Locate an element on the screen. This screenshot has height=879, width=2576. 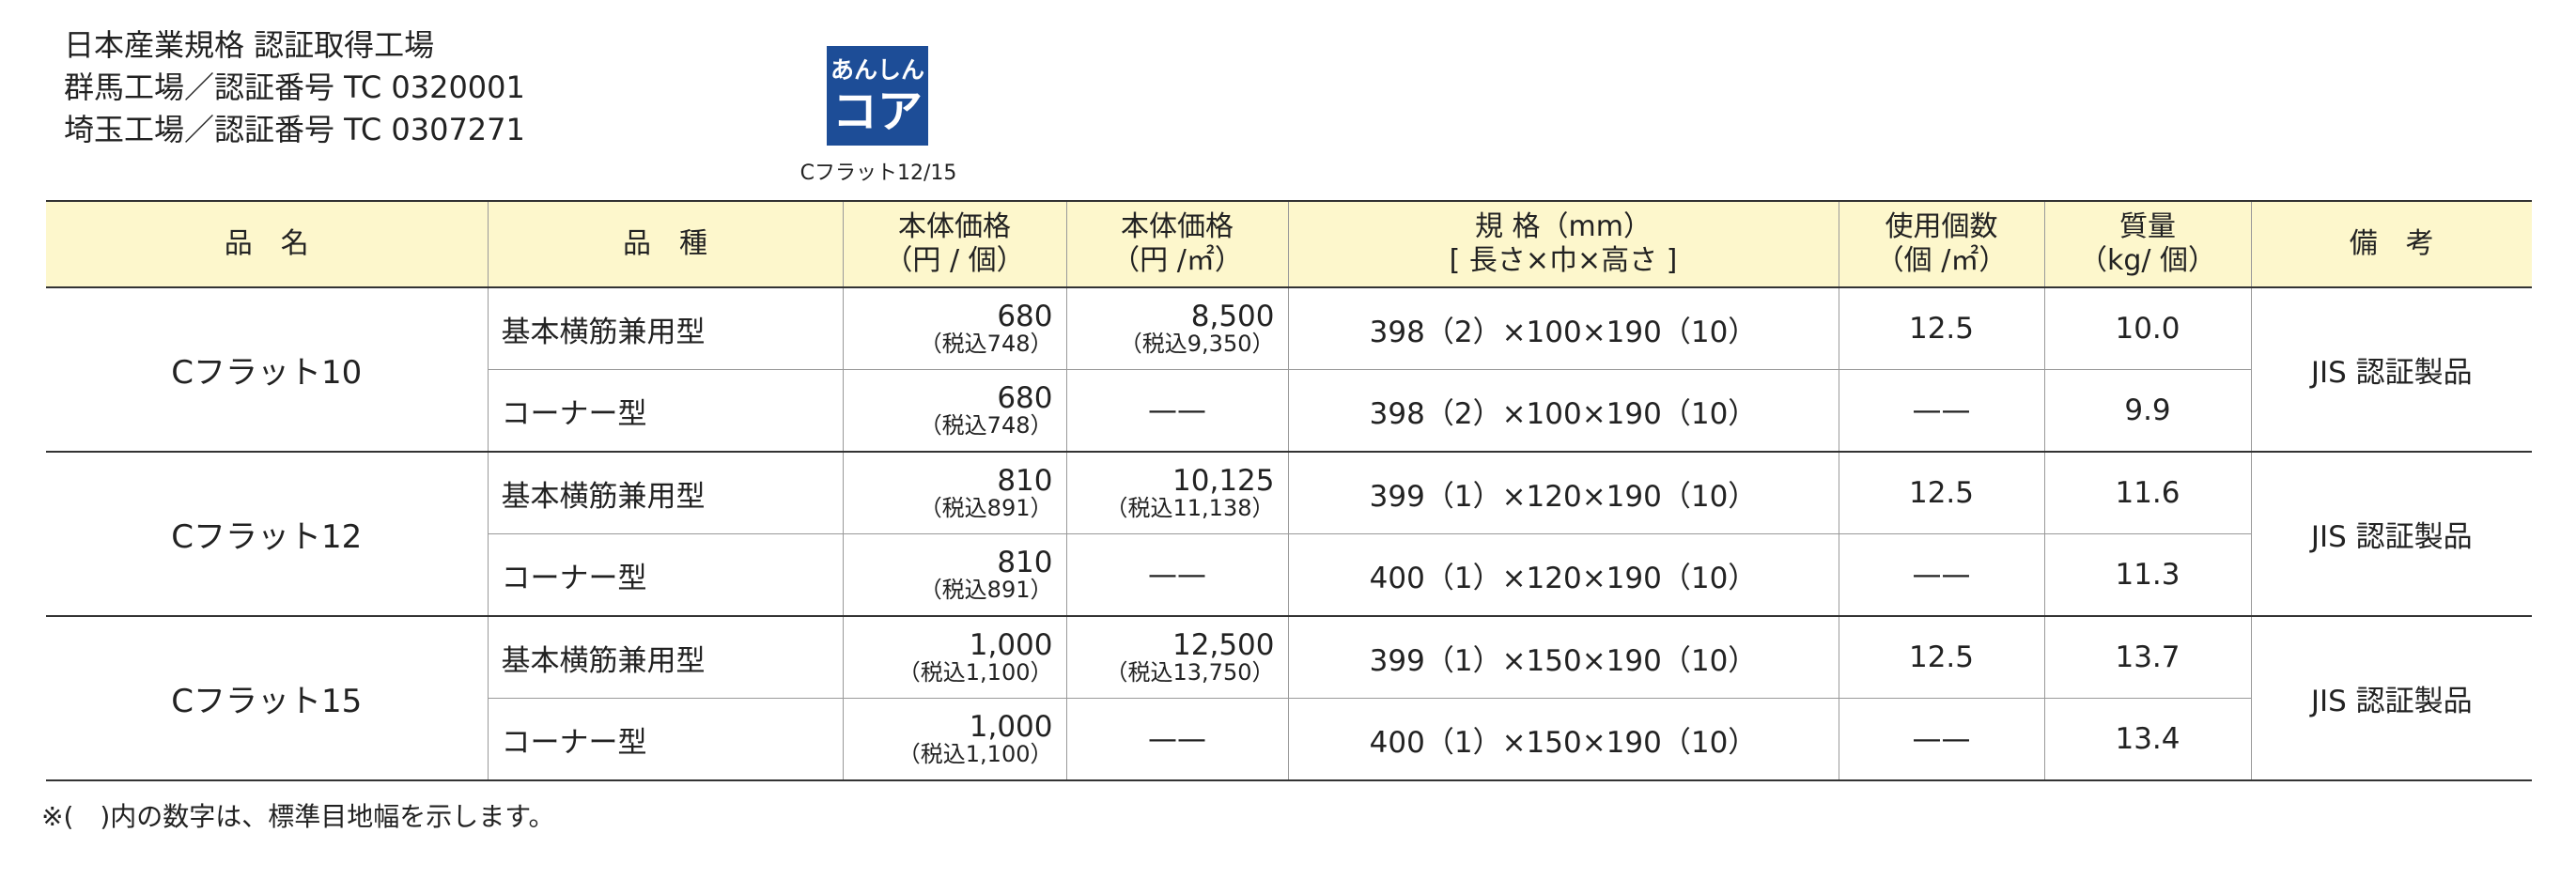
header-line: 日本産業規格 認証取得工場 is located at coordinates (249, 45).